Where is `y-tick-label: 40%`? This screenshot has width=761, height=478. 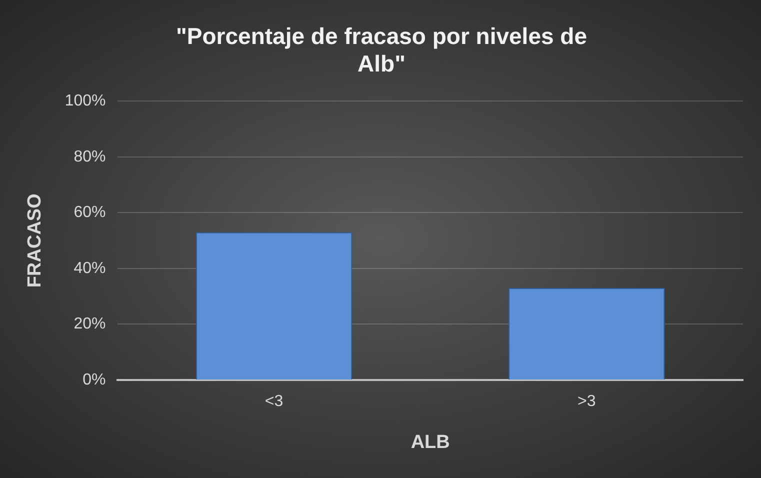 y-tick-label: 40% is located at coordinates (90, 268).